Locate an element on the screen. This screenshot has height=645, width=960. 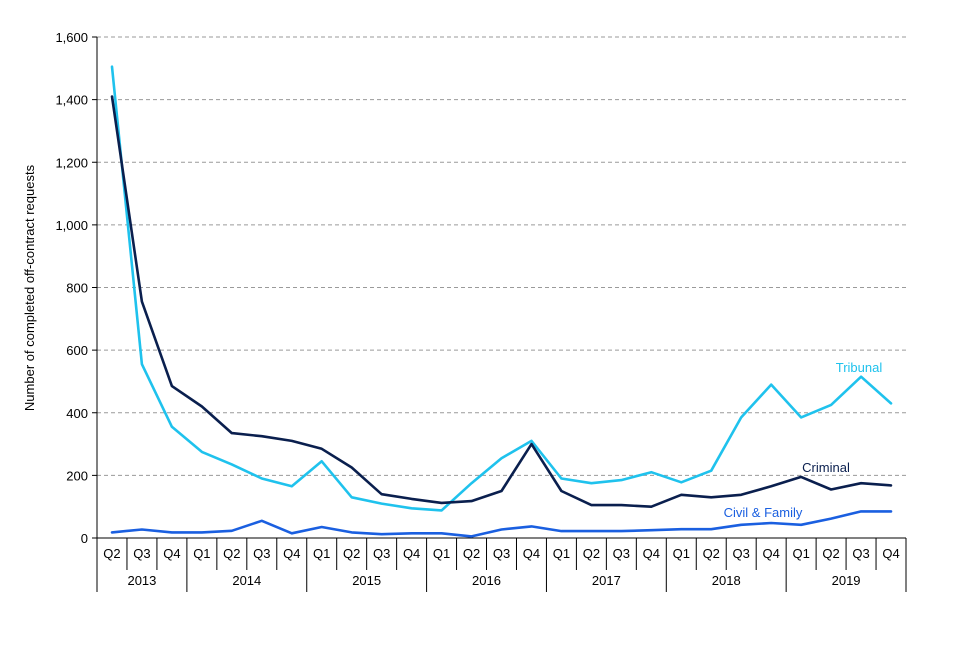
y-axis-ticks: 0 200 400 600 800 1,000 1,200 1,400 1,600 is located at coordinates (76, 288).